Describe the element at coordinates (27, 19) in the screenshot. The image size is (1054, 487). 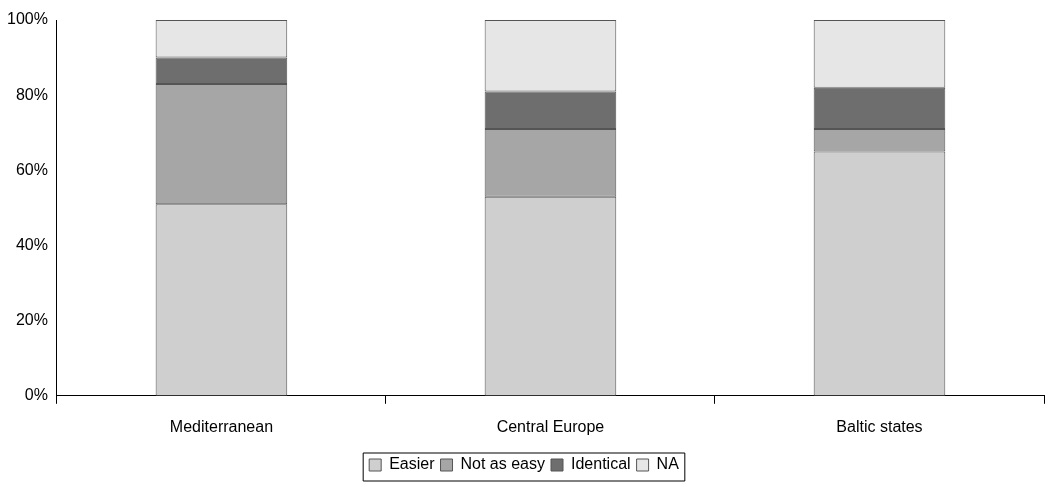
I see `y-tick-label: 100%` at that location.